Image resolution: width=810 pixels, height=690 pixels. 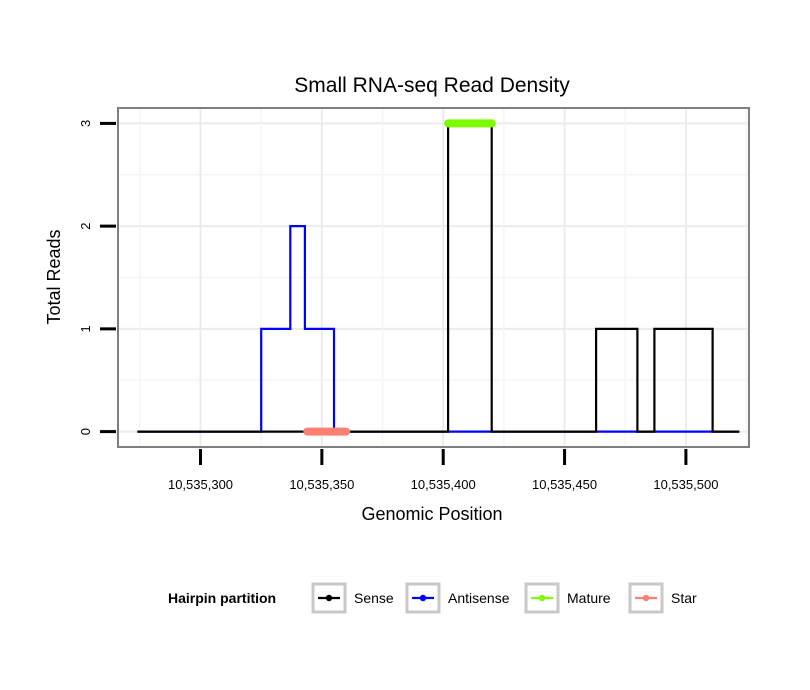 What do you see at coordinates (423, 598) in the screenshot?
I see `legend-point-antisense` at bounding box center [423, 598].